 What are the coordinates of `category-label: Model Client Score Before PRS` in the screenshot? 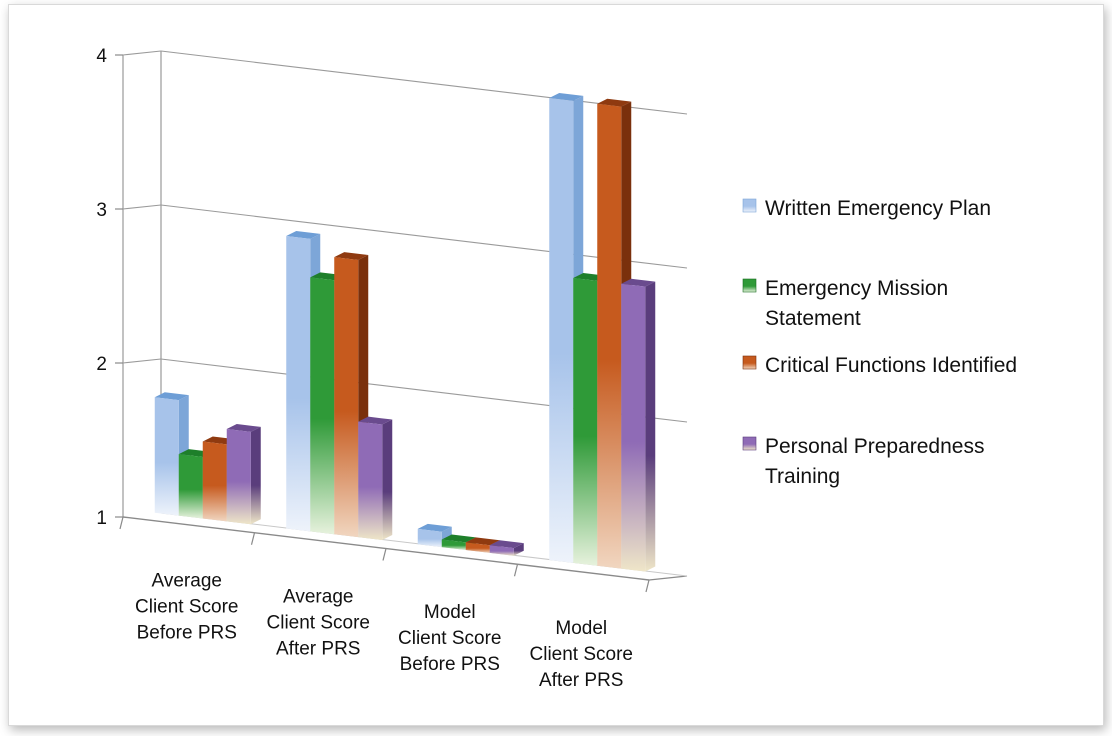 It's located at (450, 638).